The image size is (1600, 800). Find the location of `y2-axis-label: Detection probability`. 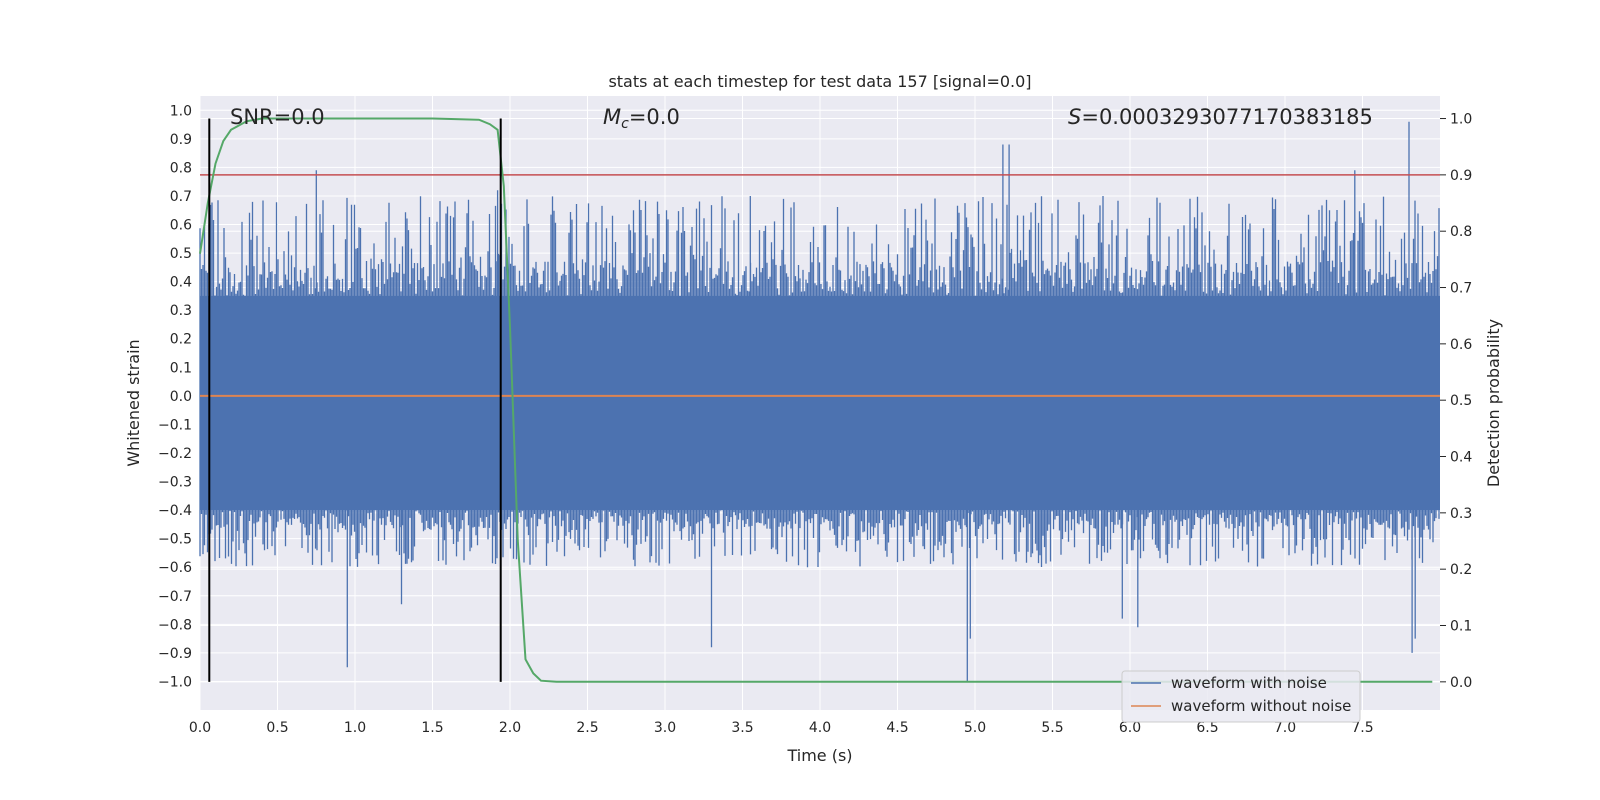

y2-axis-label: Detection probability is located at coordinates (1493, 403).